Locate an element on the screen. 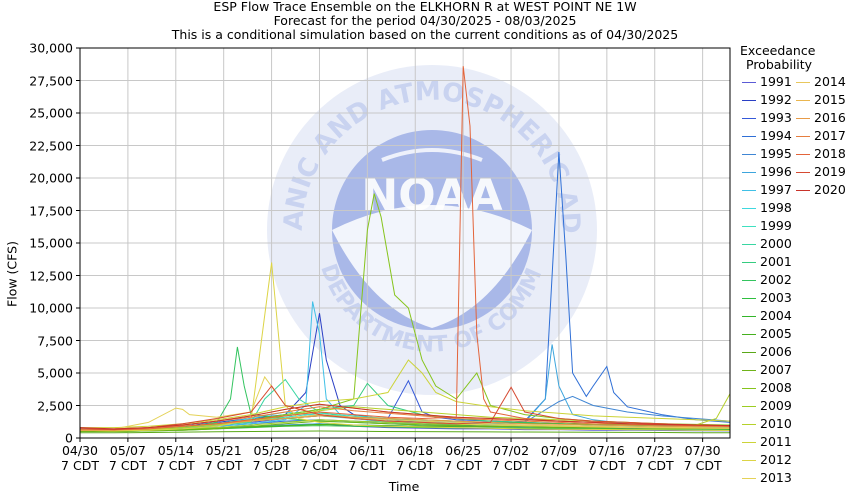 The width and height of the screenshot is (850, 500). x-tick-label: 05/14 7 CDT is located at coordinates (176, 458).